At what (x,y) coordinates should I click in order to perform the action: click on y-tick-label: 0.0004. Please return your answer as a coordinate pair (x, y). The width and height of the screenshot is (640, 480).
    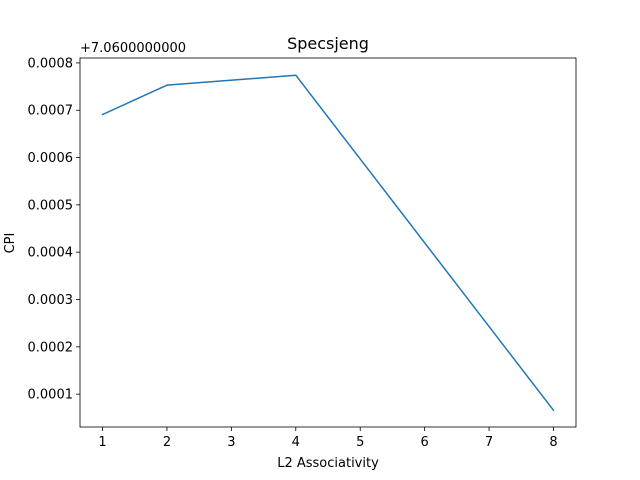
    Looking at the image, I should click on (51, 253).